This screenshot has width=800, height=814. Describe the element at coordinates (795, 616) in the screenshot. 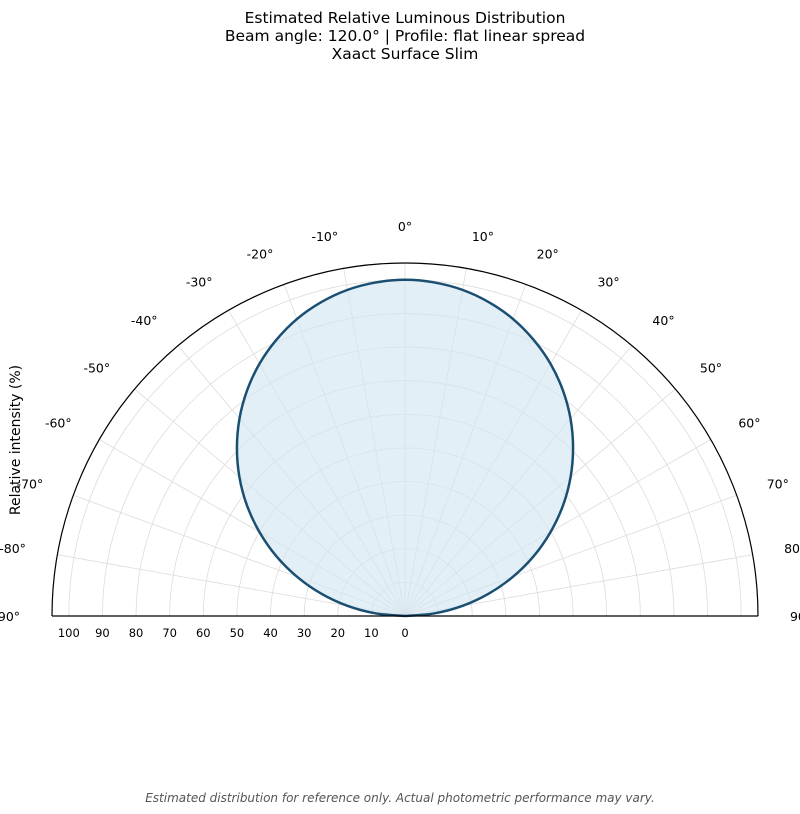

I see `angle-tick-90: 90°` at that location.